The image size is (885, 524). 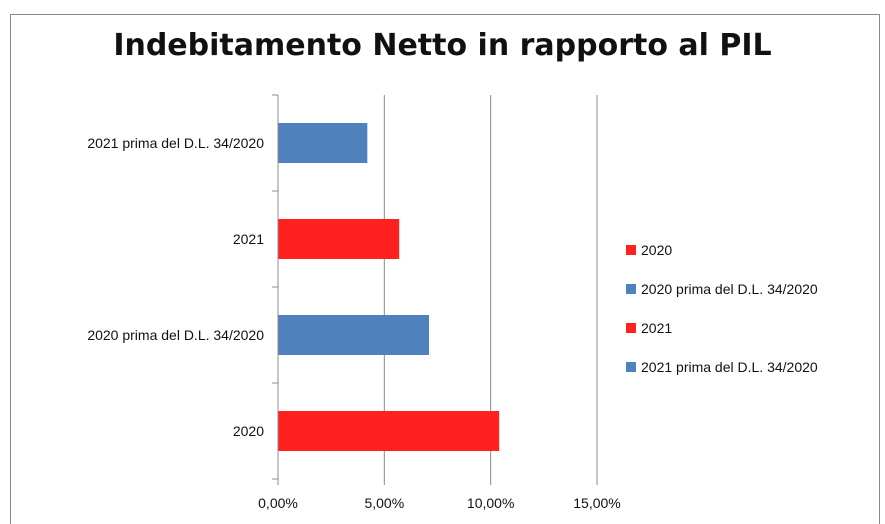 What do you see at coordinates (442, 45) in the screenshot?
I see `chart-title: Indebitamento Netto in rapporto al PIL` at bounding box center [442, 45].